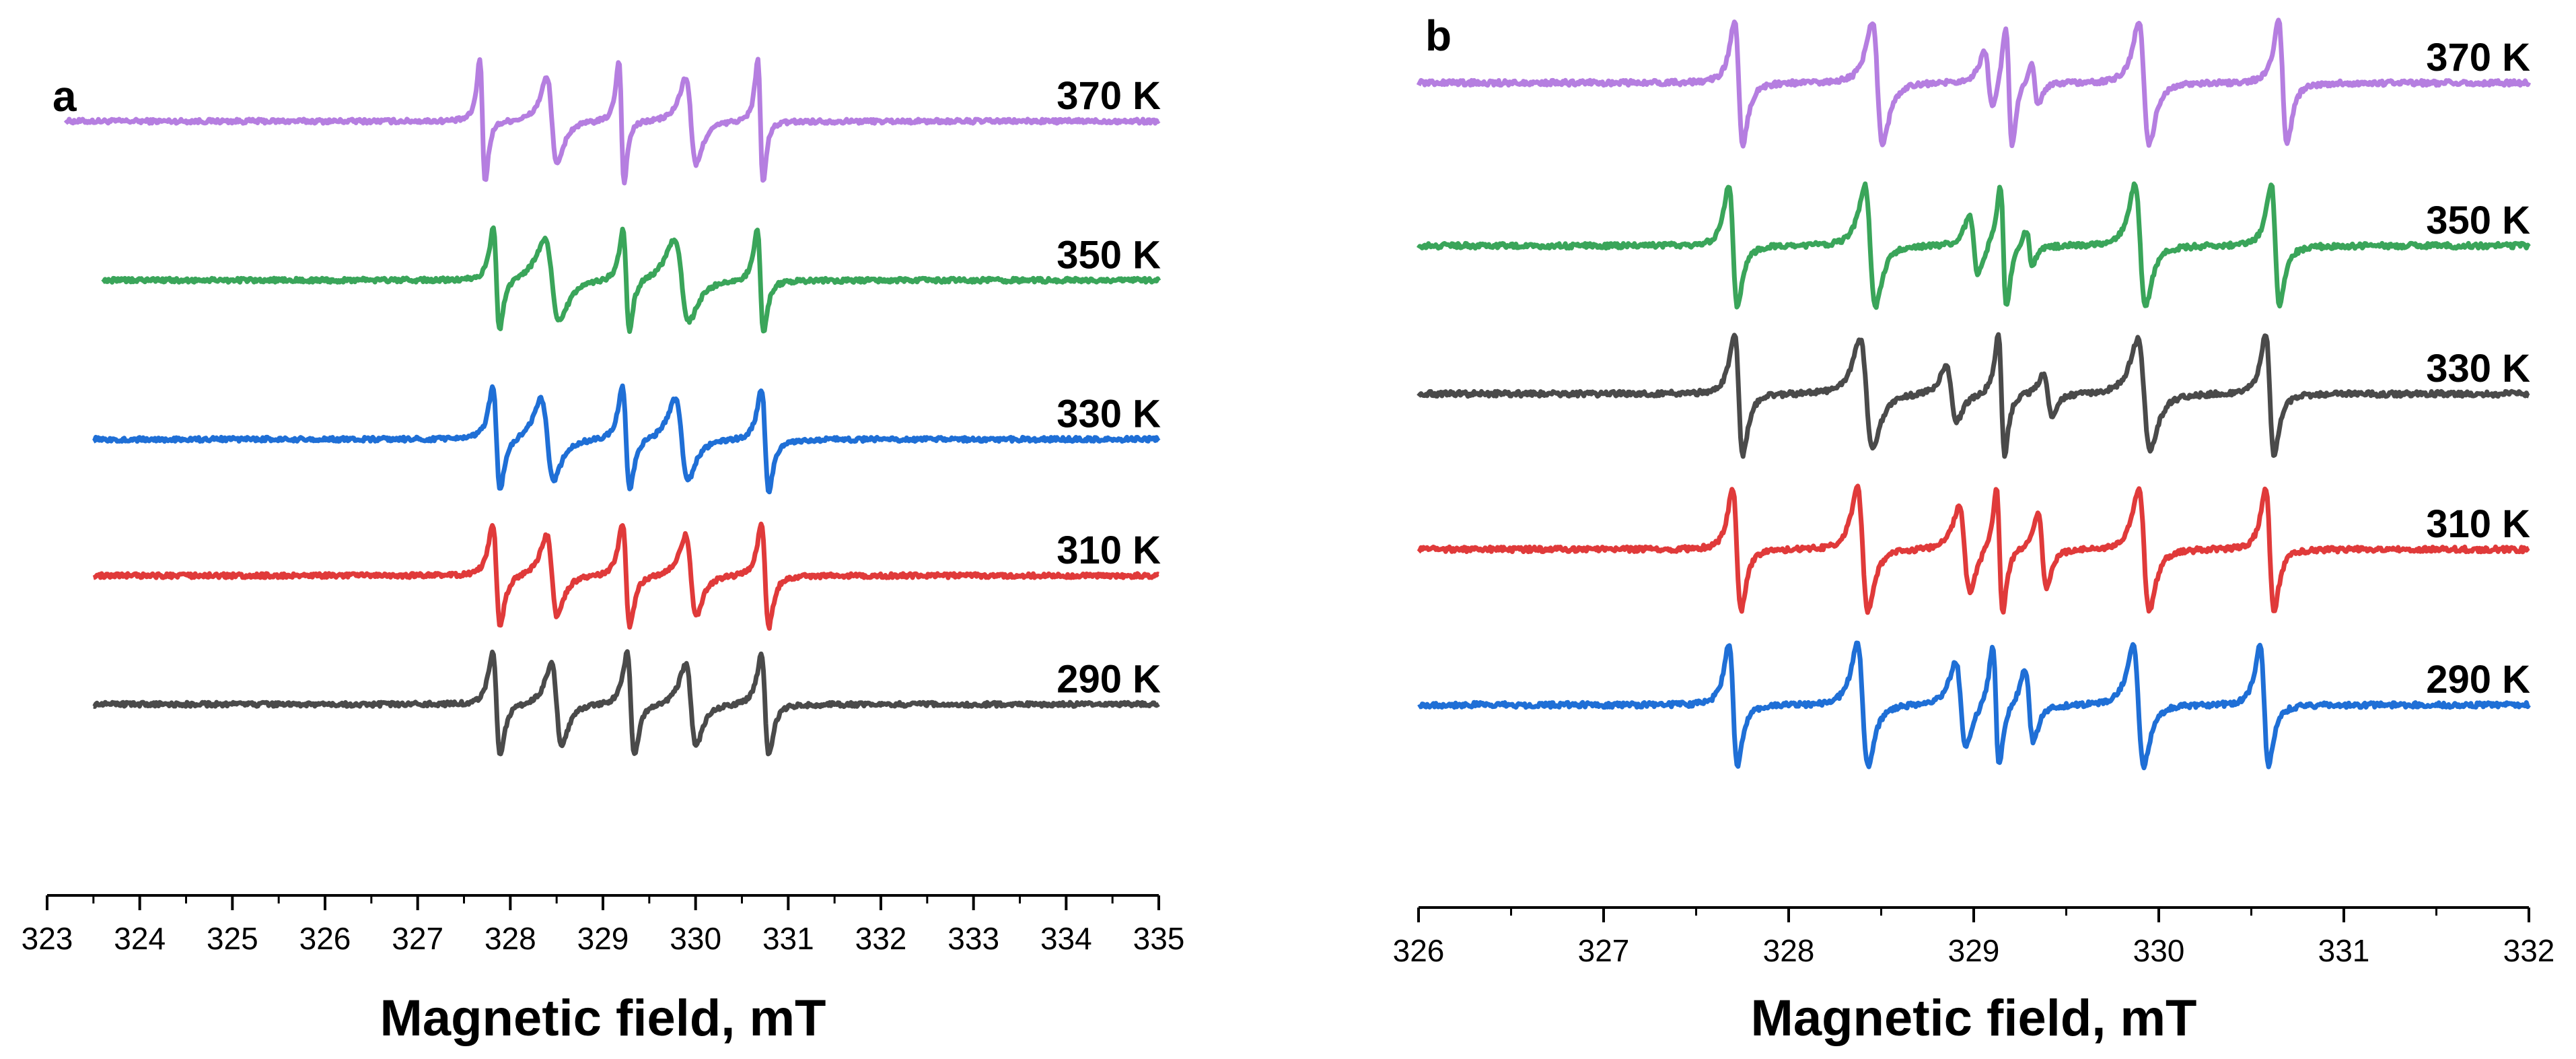 The height and width of the screenshot is (1059, 2576). Describe the element at coordinates (1109, 679) in the screenshot. I see `panel-a-label-290k: 290 K` at that location.